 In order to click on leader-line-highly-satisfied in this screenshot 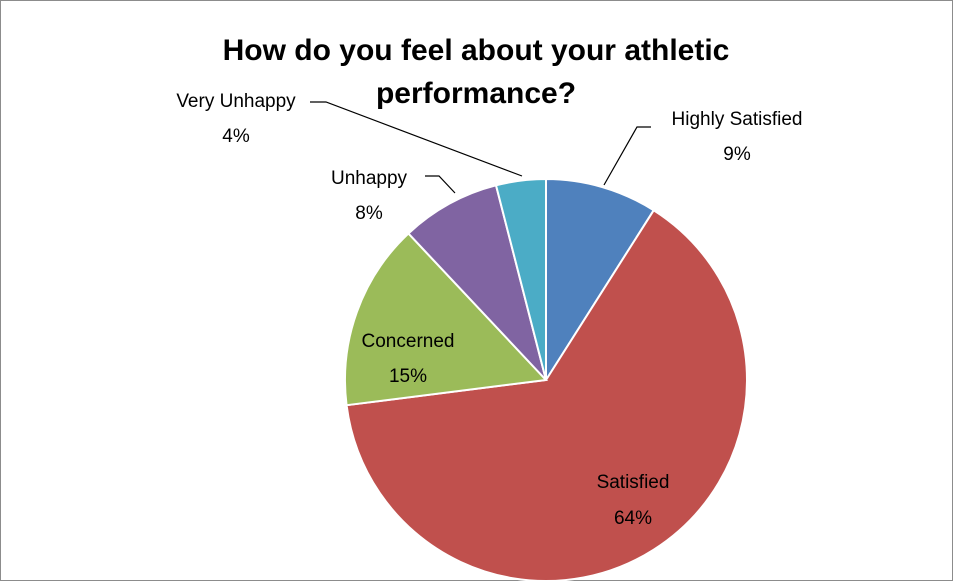, I will do `click(627, 156)`.